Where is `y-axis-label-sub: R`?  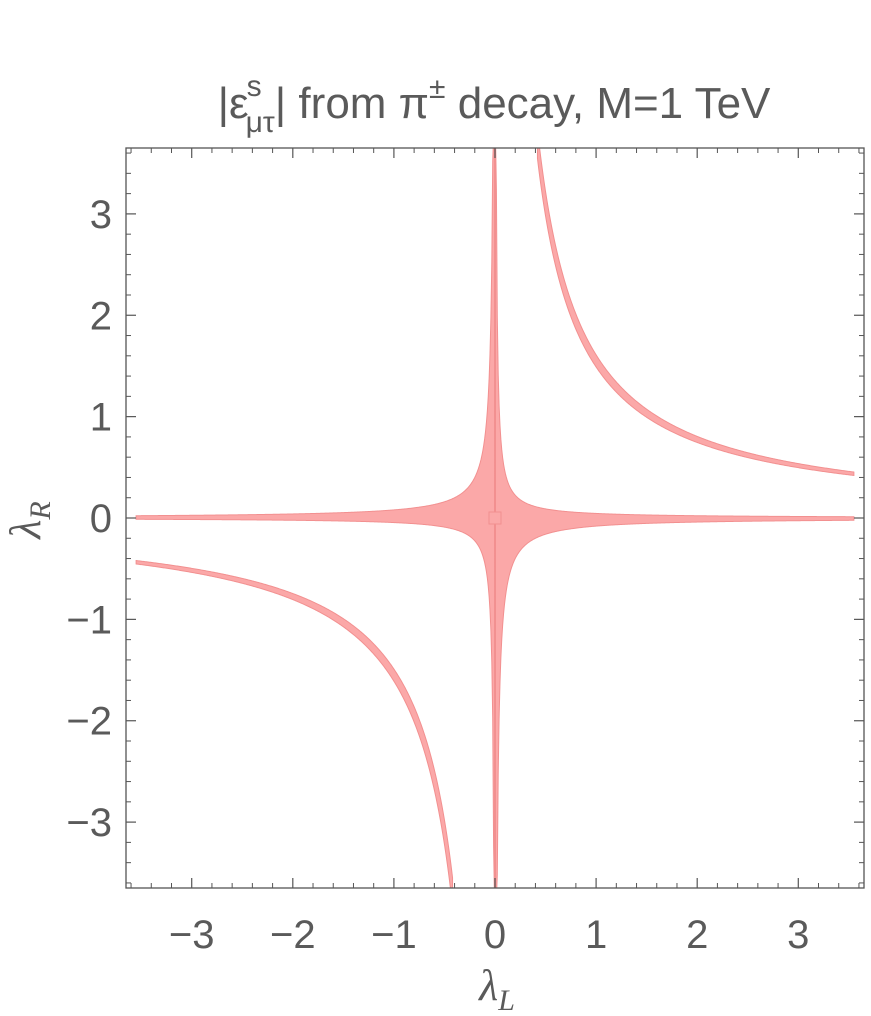
y-axis-label-sub: R is located at coordinates (40, 510).